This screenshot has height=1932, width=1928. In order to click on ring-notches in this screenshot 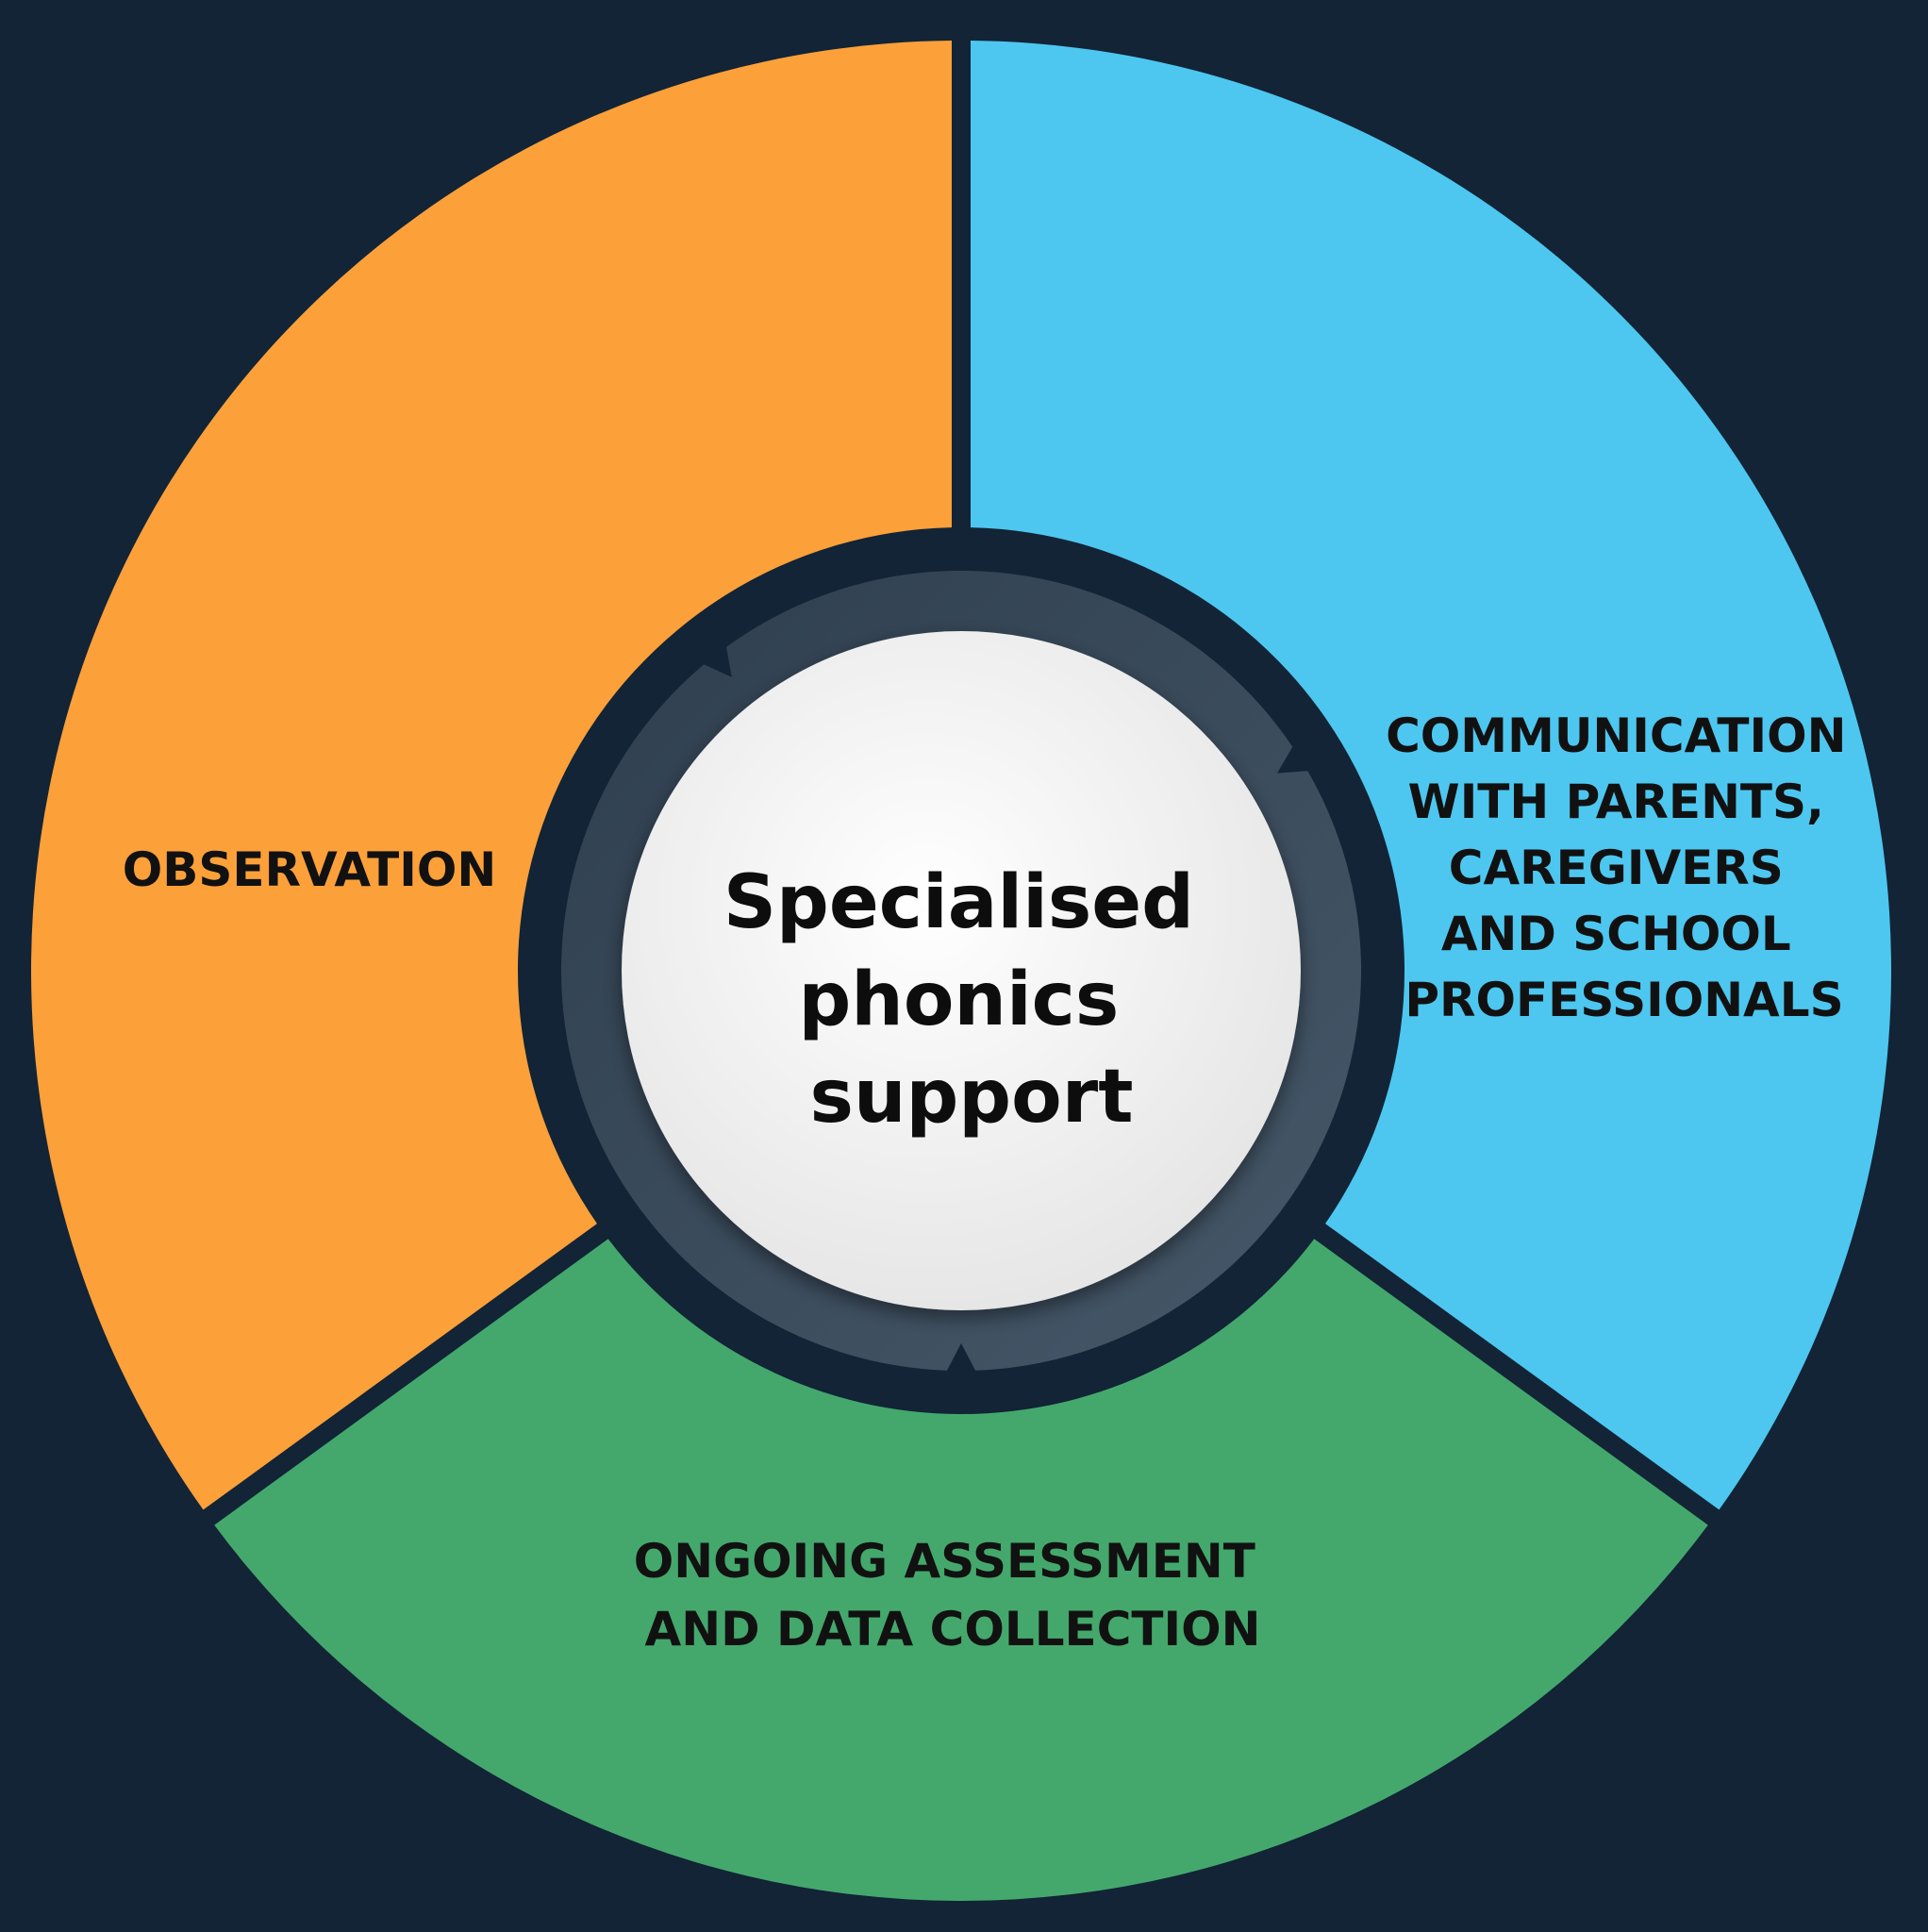, I will do `click(1008, 1006)`.